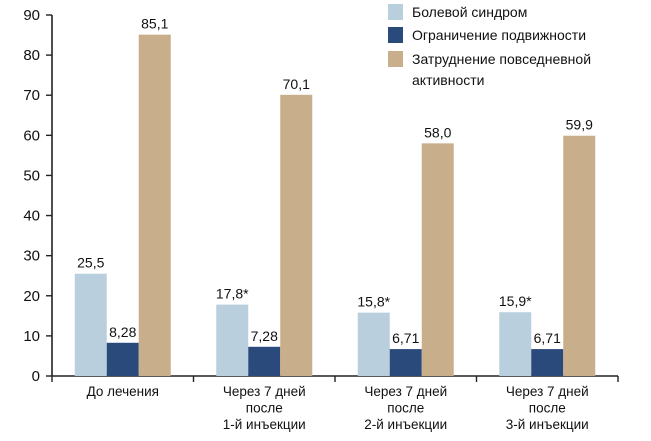 Image resolution: width=651 pixels, height=441 pixels. What do you see at coordinates (31, 95) in the screenshot?
I see `y-tick-label: 70` at bounding box center [31, 95].